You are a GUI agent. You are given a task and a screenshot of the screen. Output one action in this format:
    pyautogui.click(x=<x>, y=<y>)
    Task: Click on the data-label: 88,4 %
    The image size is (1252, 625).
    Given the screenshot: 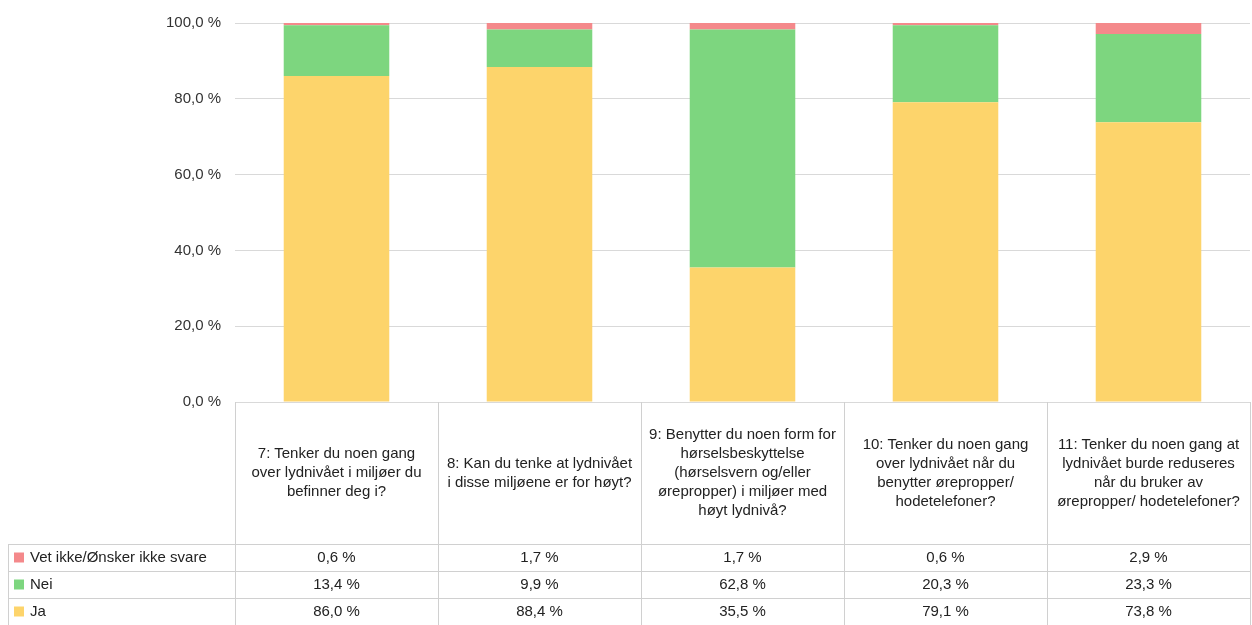 What is the action you would take?
    pyautogui.click(x=539, y=610)
    